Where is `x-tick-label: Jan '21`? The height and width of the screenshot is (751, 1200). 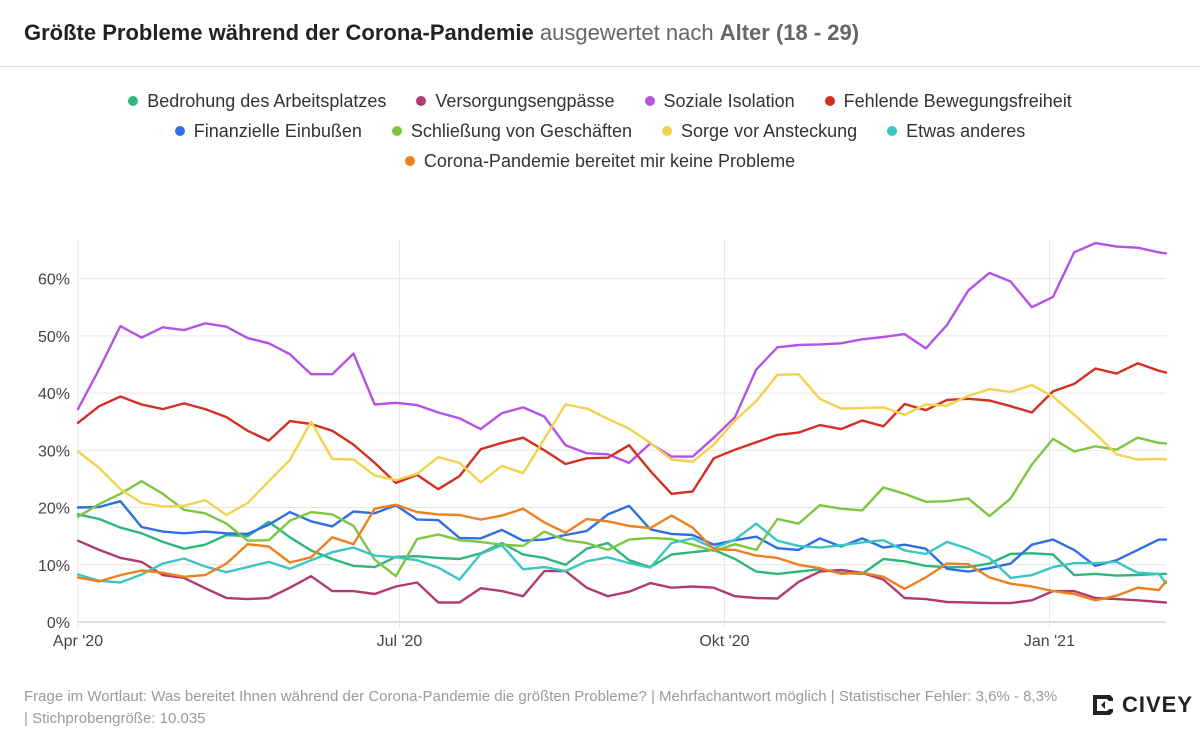 x-tick-label: Jan '21 is located at coordinates (1049, 641).